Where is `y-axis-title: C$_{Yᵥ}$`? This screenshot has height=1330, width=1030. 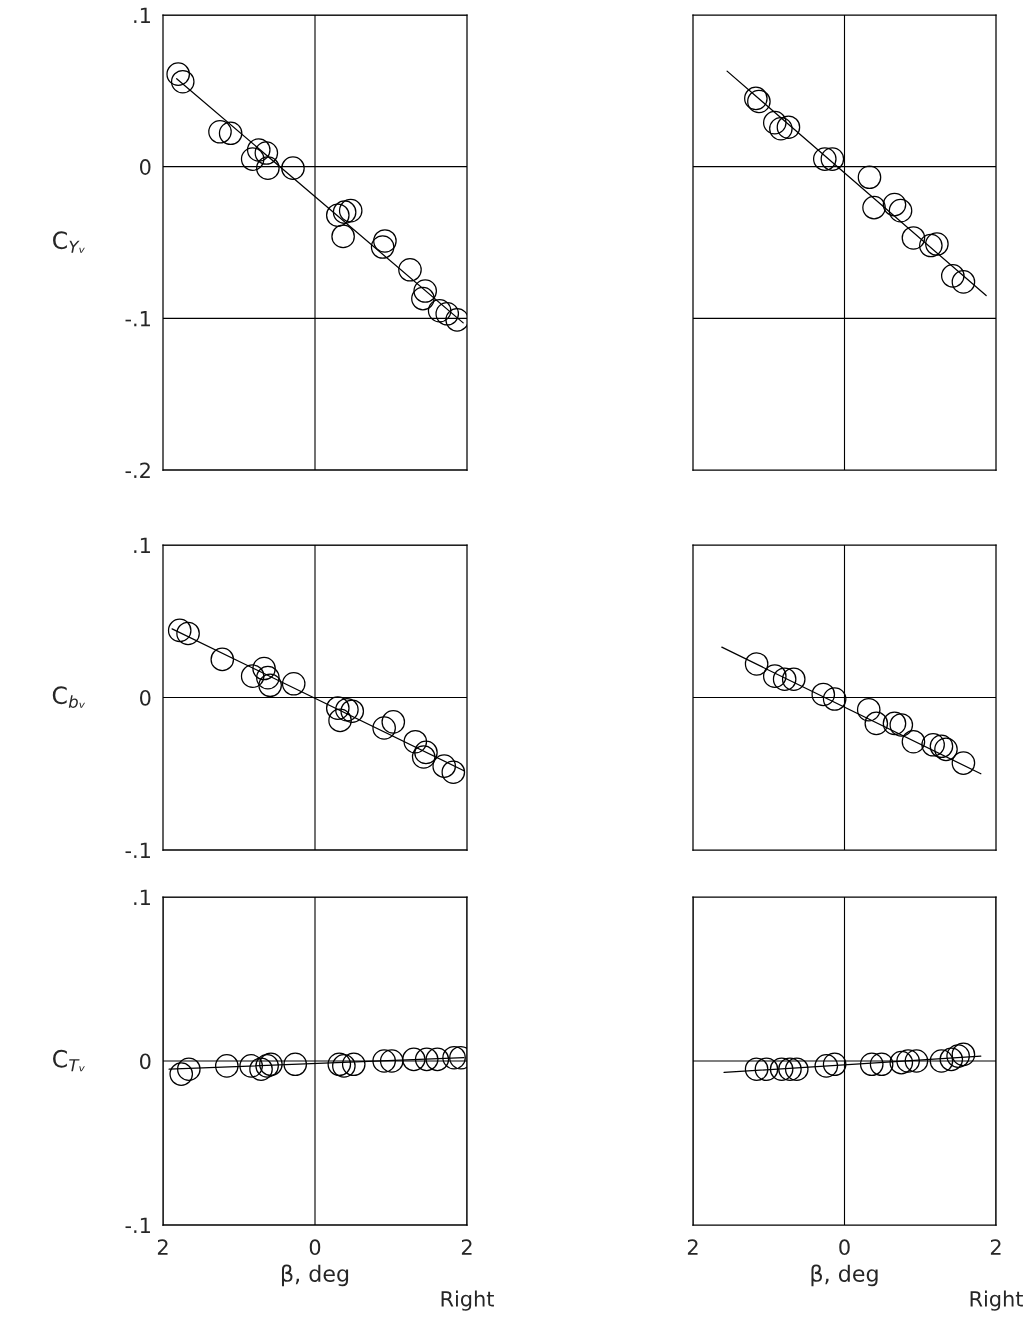 y-axis-title: C$_{Yᵥ}$ is located at coordinates (69, 242).